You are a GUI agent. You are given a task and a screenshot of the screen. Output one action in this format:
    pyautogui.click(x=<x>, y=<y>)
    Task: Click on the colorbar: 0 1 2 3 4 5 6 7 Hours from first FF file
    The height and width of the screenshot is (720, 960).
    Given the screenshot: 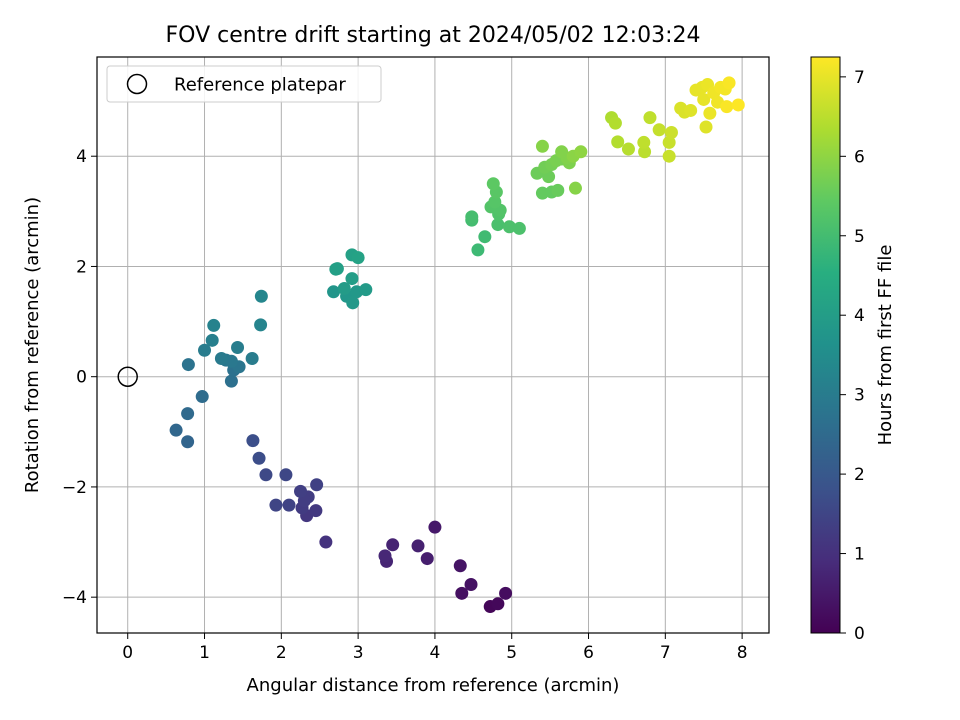 What is the action you would take?
    pyautogui.click(x=853, y=350)
    